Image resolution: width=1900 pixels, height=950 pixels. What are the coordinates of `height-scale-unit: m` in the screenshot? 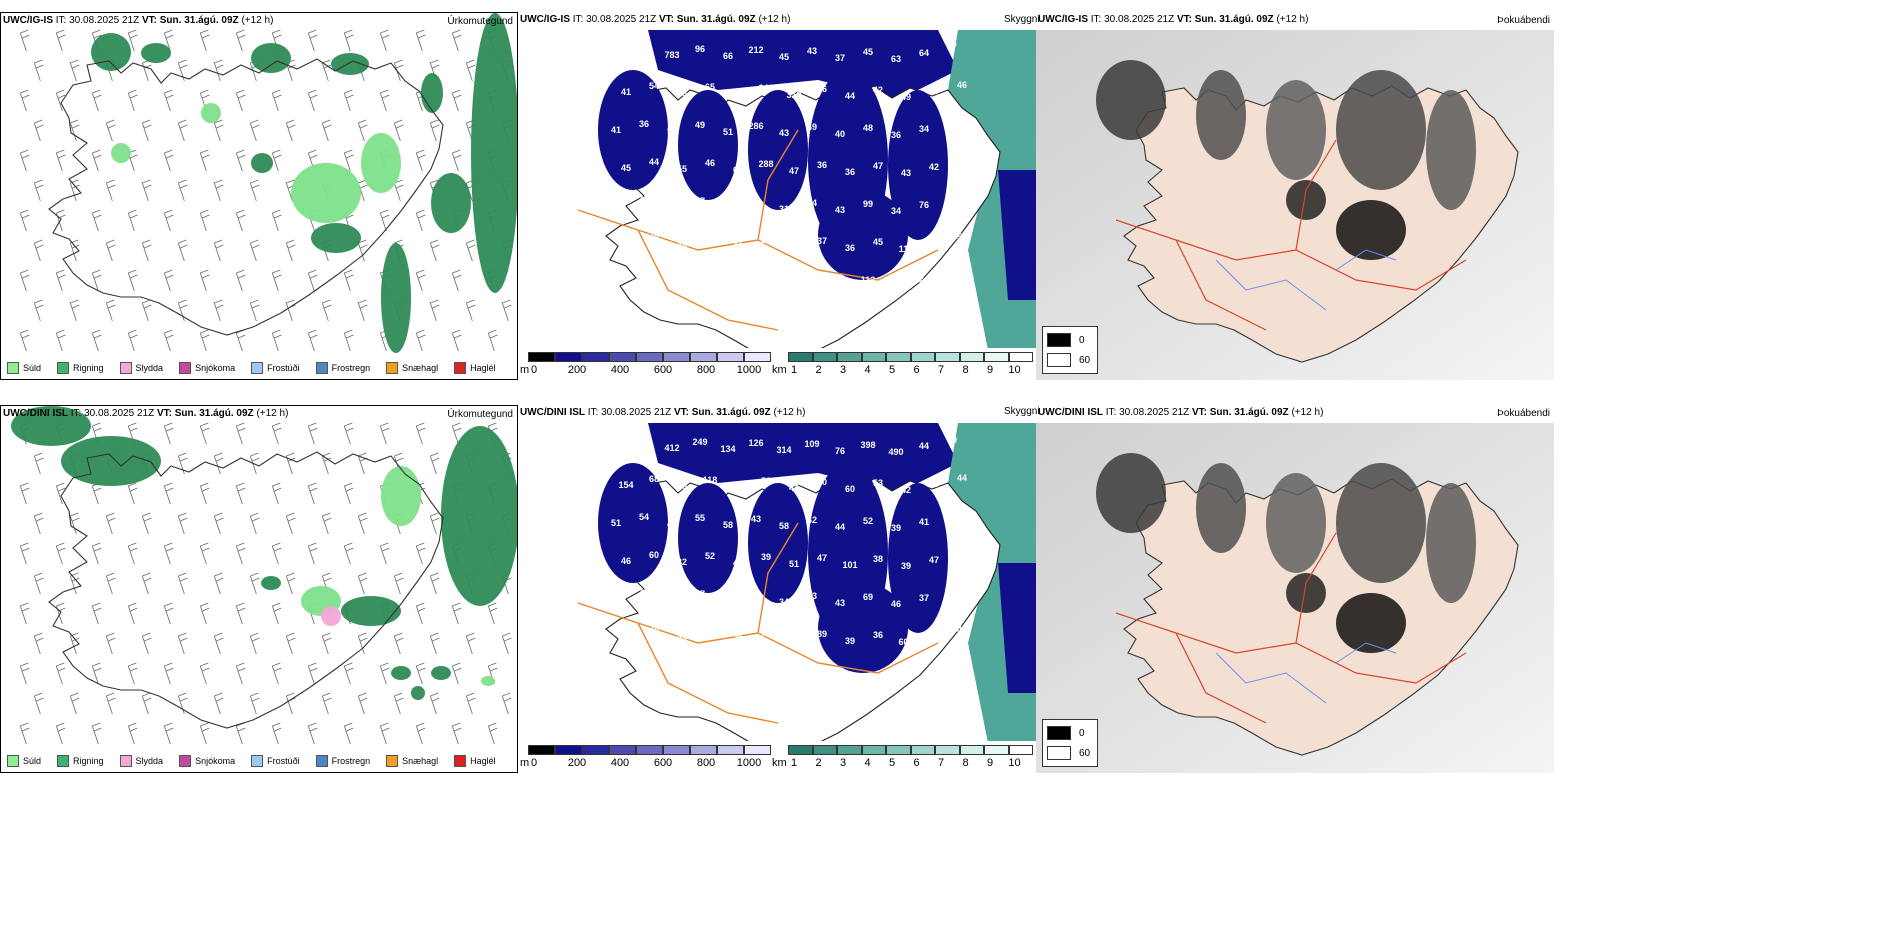 It's located at (525, 370).